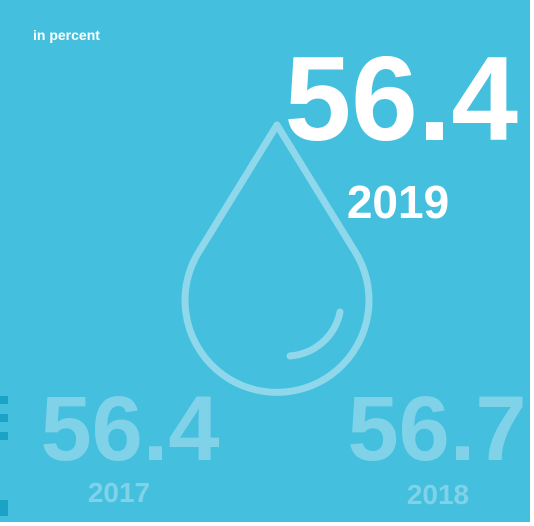 This screenshot has width=534, height=526. What do you see at coordinates (119, 492) in the screenshot?
I see `previous-year: 2017` at bounding box center [119, 492].